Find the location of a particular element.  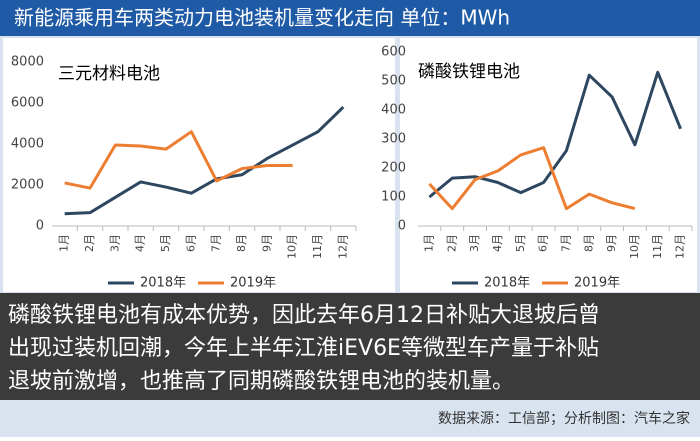

y-tick-label: 8000 is located at coordinates (27, 62).